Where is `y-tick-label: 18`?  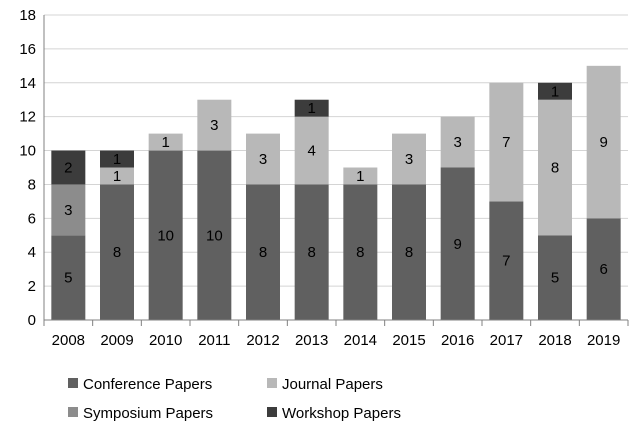
y-tick-label: 18 is located at coordinates (27, 15).